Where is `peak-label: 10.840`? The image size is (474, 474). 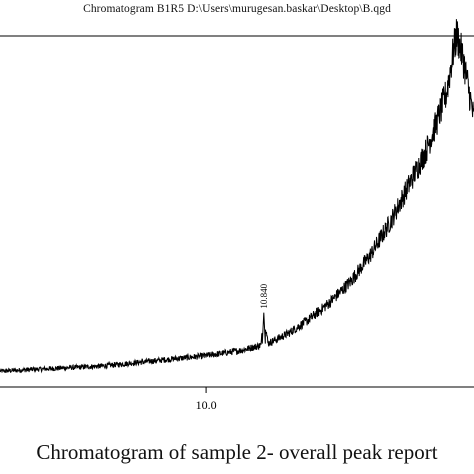 peak-label: 10.840 is located at coordinates (264, 295).